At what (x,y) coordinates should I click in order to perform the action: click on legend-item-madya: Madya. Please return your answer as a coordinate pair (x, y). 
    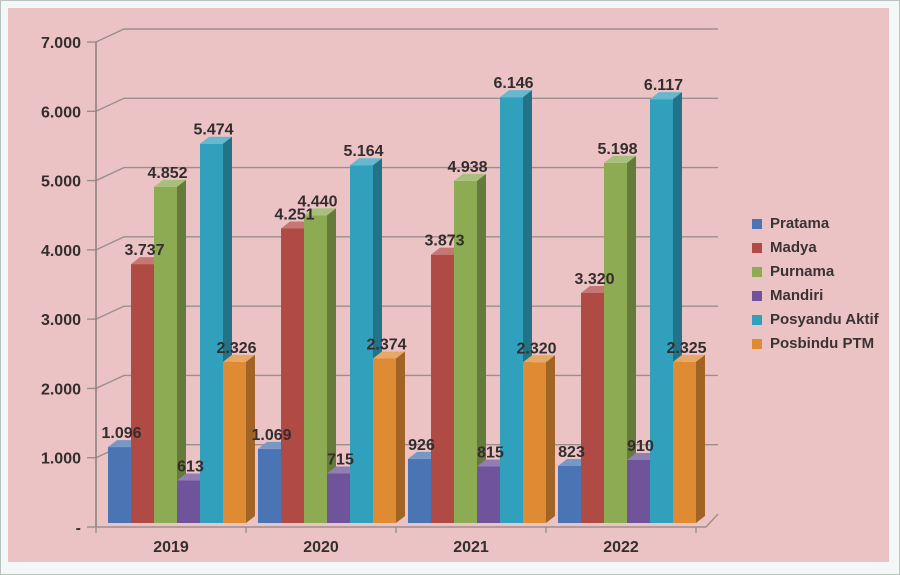
    Looking at the image, I should click on (815, 247).